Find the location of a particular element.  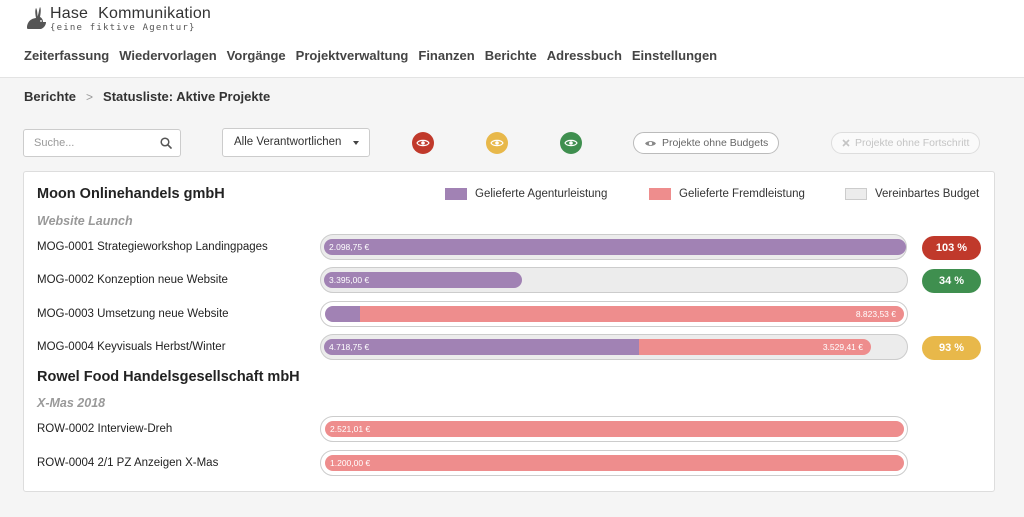

logo-name-second: Kommunikation is located at coordinates (155, 13).